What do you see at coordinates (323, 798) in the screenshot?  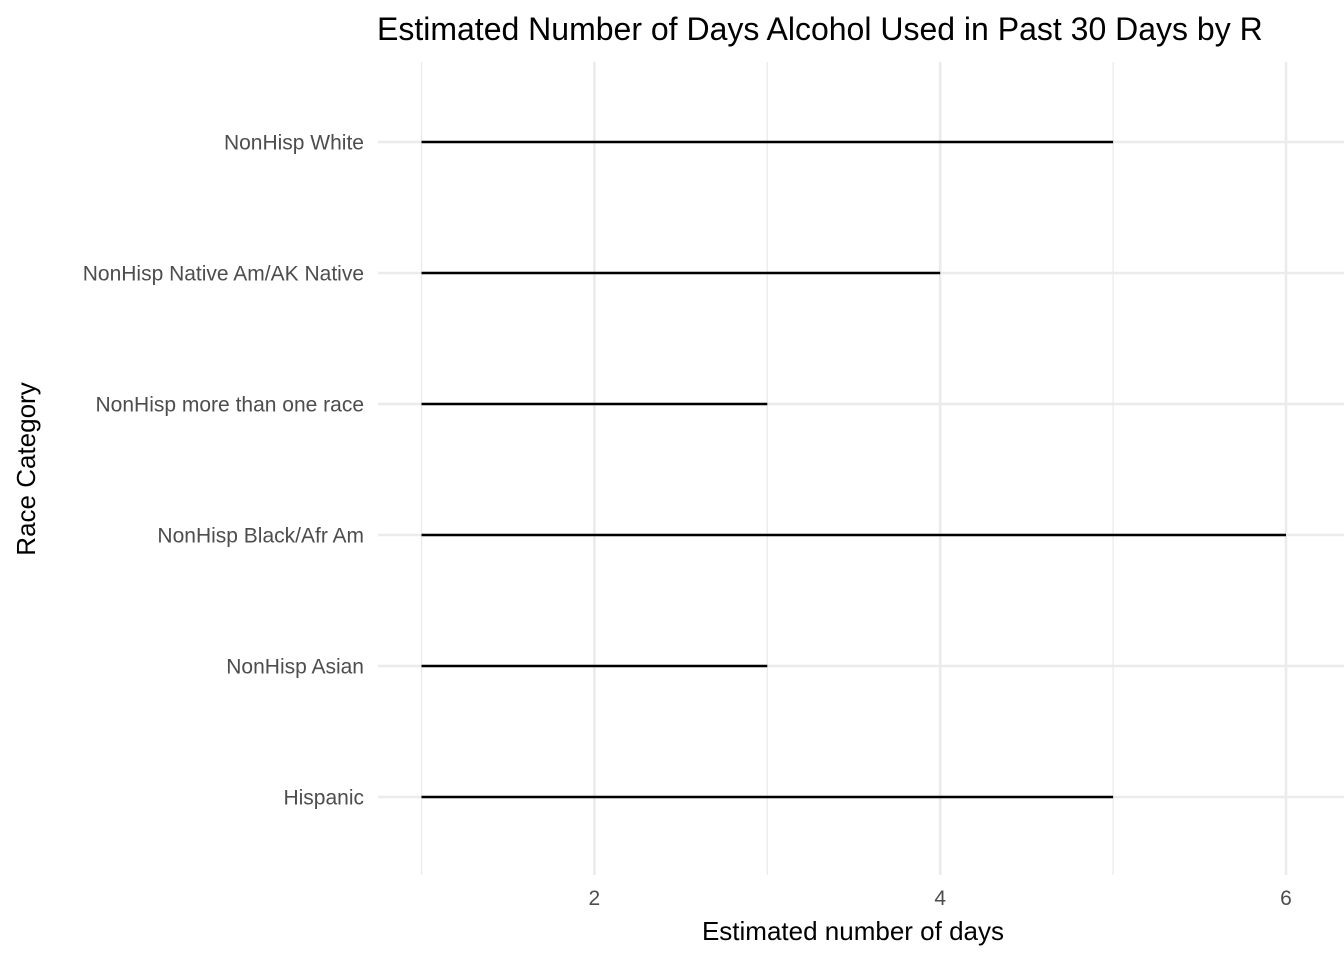 I see `y-tick-label: Hispanic` at bounding box center [323, 798].